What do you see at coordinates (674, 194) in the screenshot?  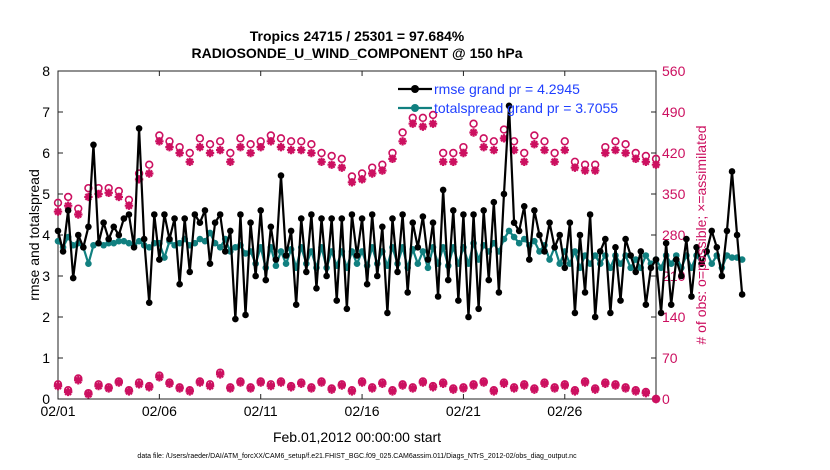 I see `y-tick-label-right: 350` at bounding box center [674, 194].